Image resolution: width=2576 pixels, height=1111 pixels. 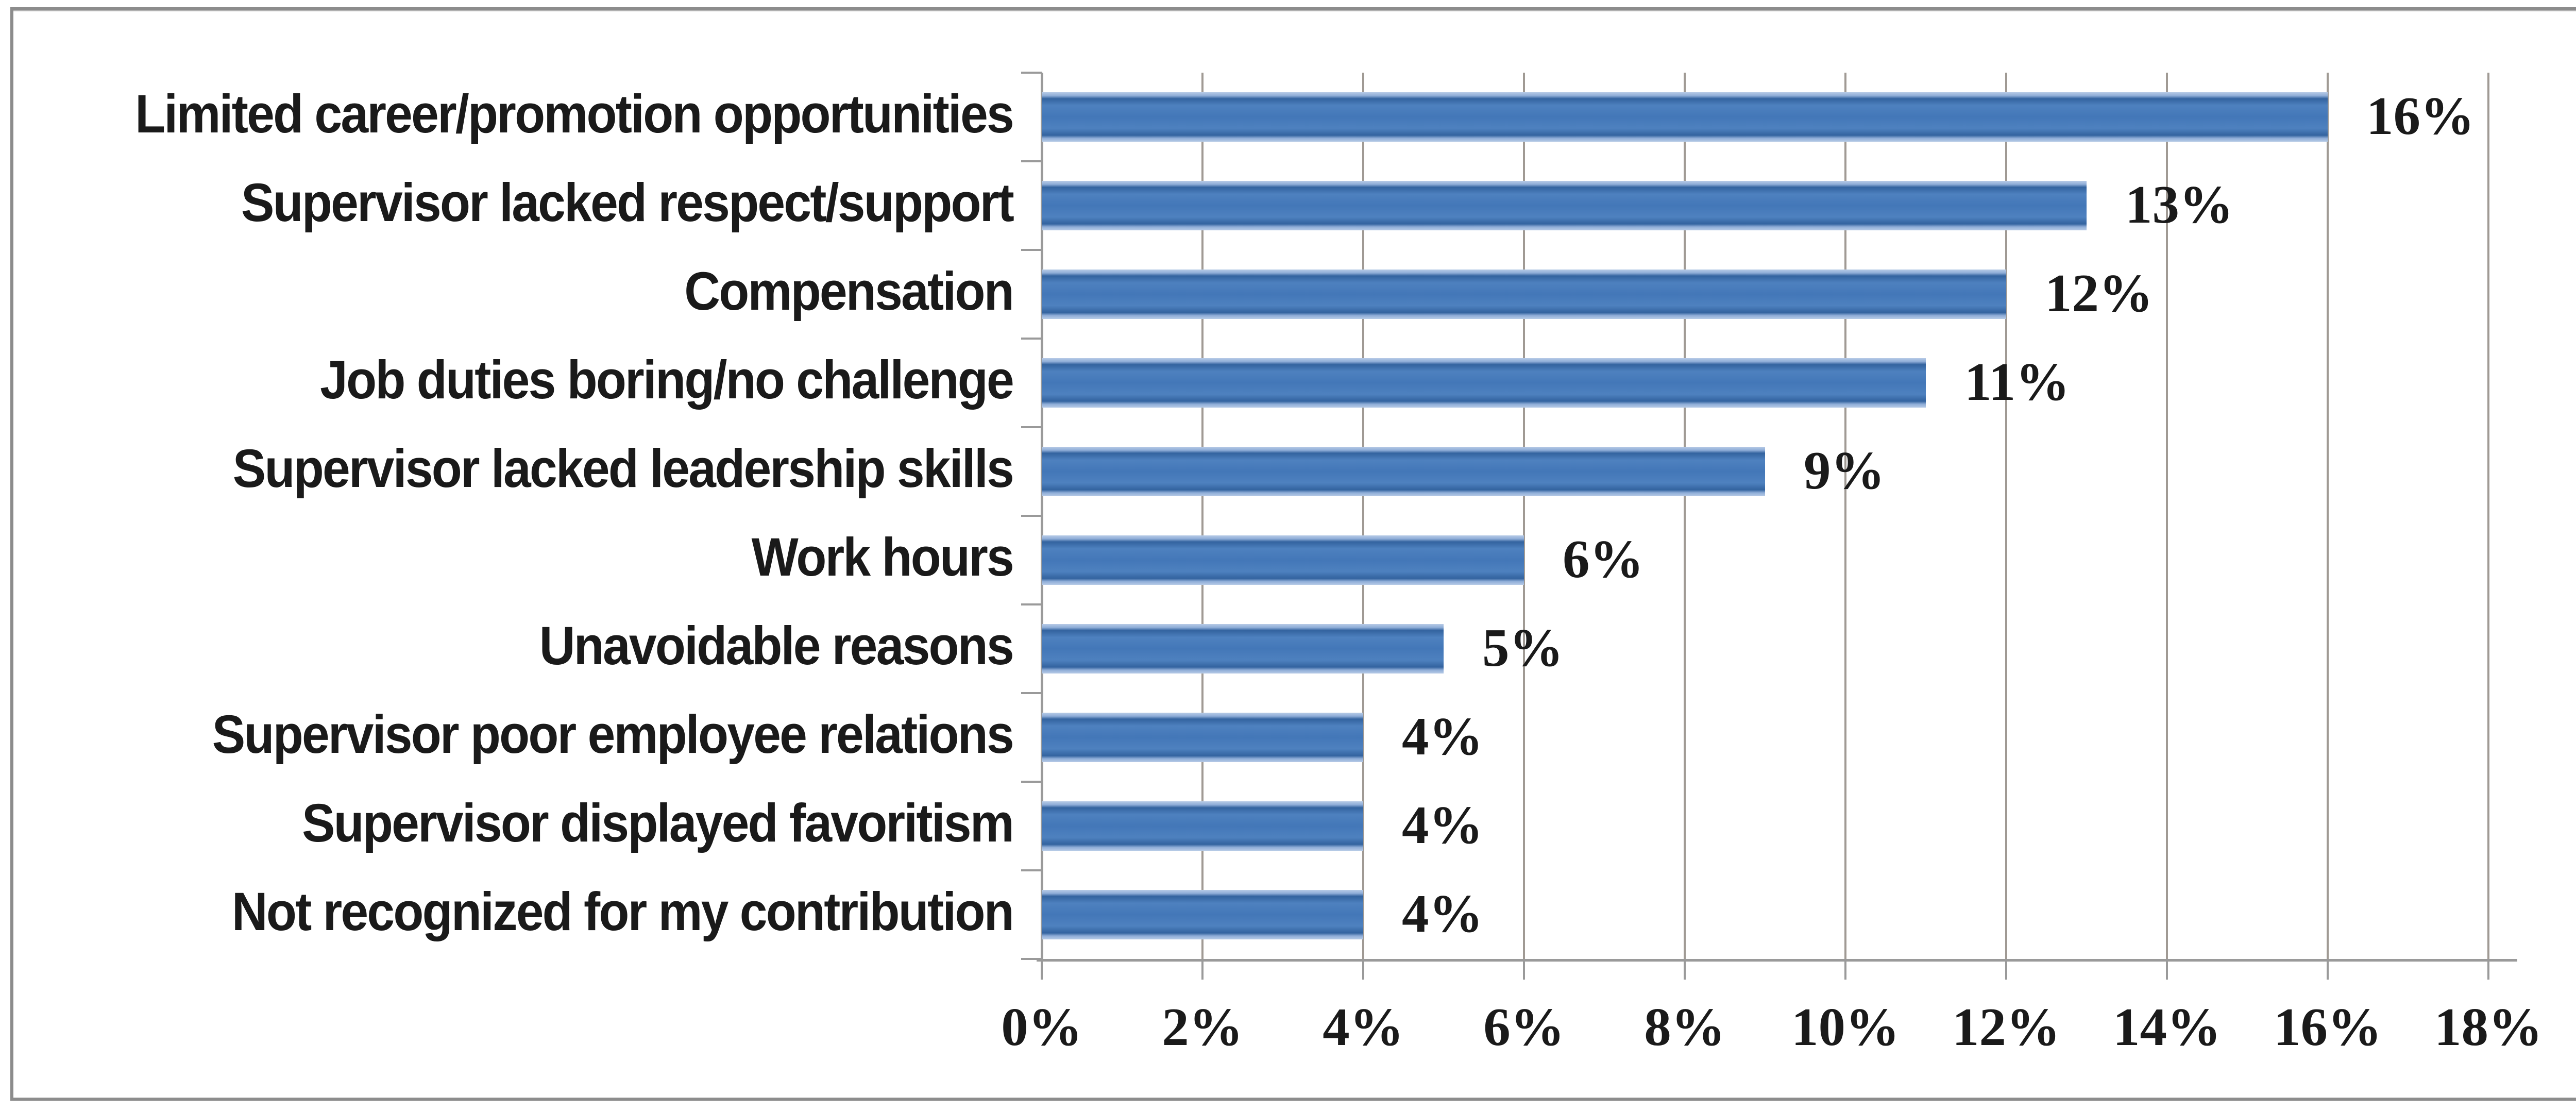 What do you see at coordinates (2488, 1027) in the screenshot?
I see `x-axis-tick-label: 18%` at bounding box center [2488, 1027].